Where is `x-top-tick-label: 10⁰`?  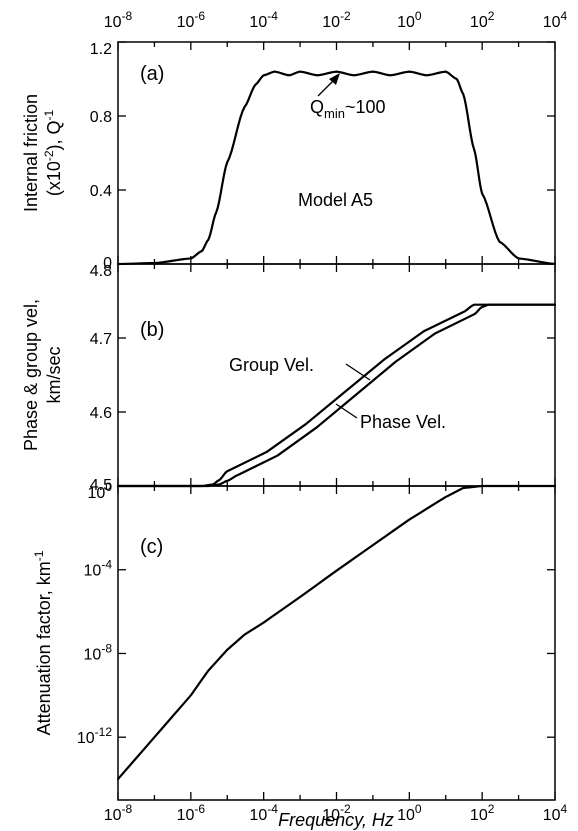 x-top-tick-label: 10⁰ is located at coordinates (409, 20).